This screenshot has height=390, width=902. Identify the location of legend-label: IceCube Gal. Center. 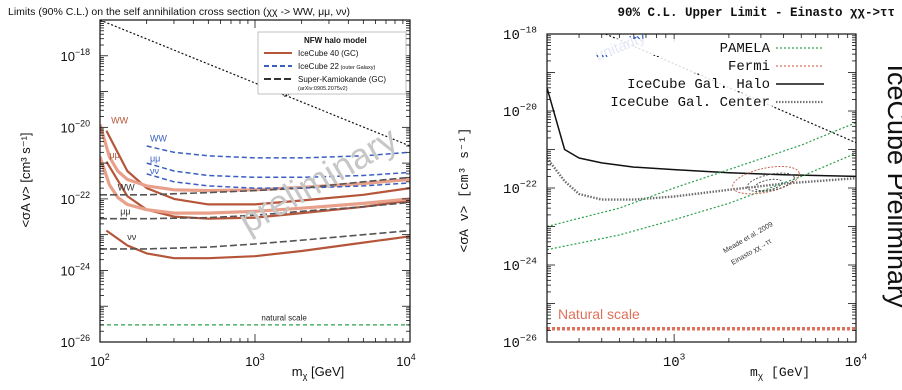
(690, 103).